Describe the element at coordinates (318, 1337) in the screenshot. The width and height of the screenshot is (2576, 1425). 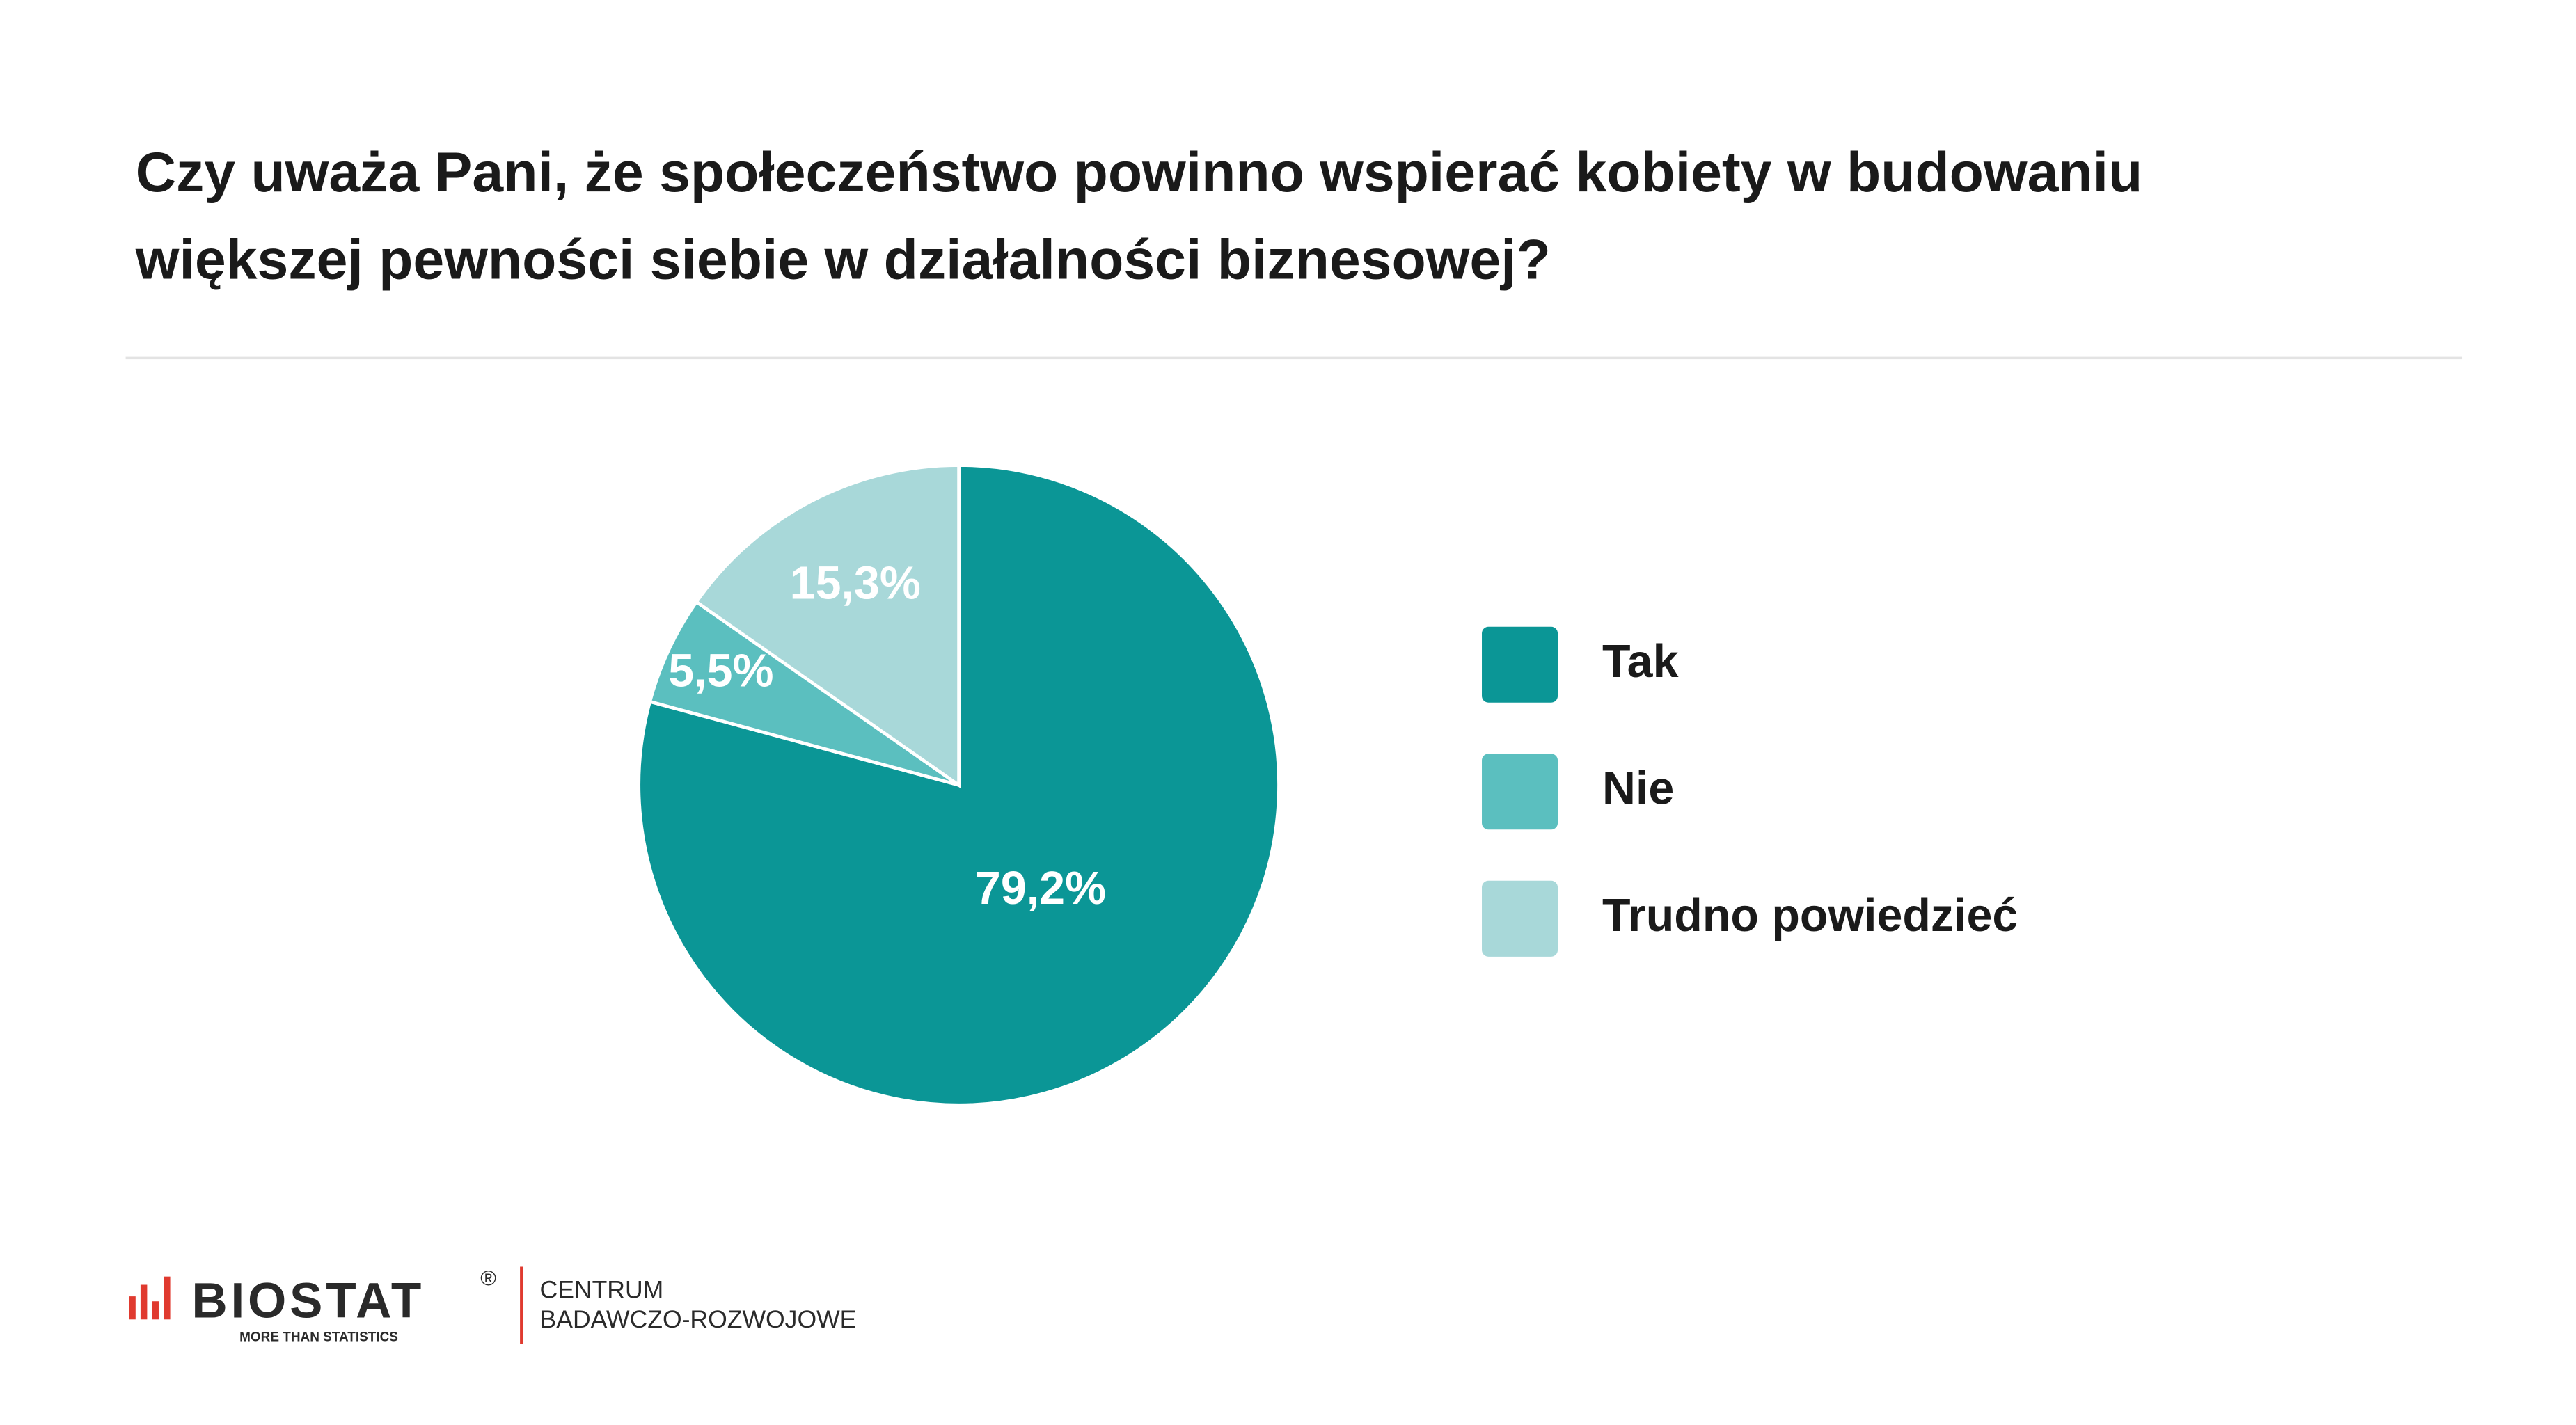
I see `logo-tagline: MORE THAN STATISTICS` at that location.